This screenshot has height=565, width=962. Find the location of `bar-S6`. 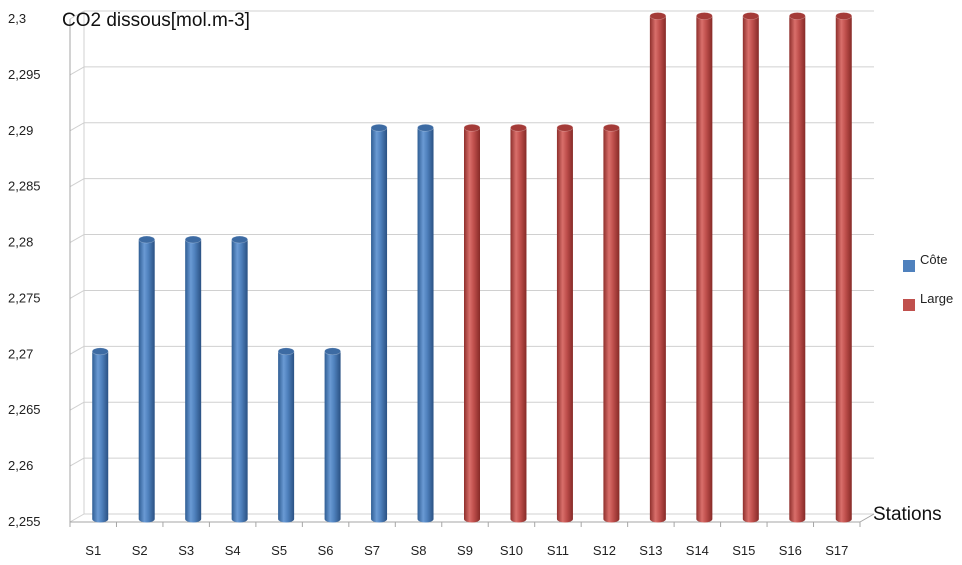

bar-S6 is located at coordinates (332, 435).